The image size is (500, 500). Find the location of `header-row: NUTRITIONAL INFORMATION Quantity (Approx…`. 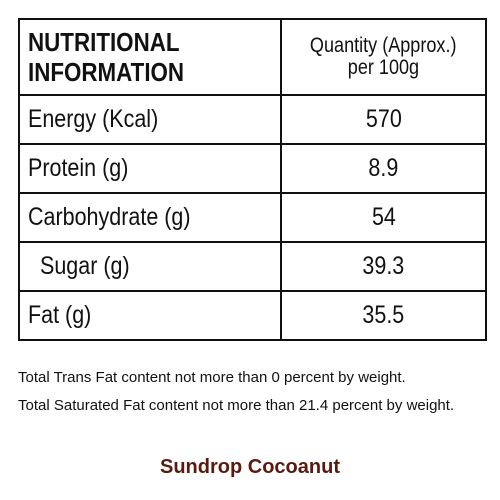

header-row: NUTRITIONAL INFORMATION Quantity (Approx… is located at coordinates (252, 57).